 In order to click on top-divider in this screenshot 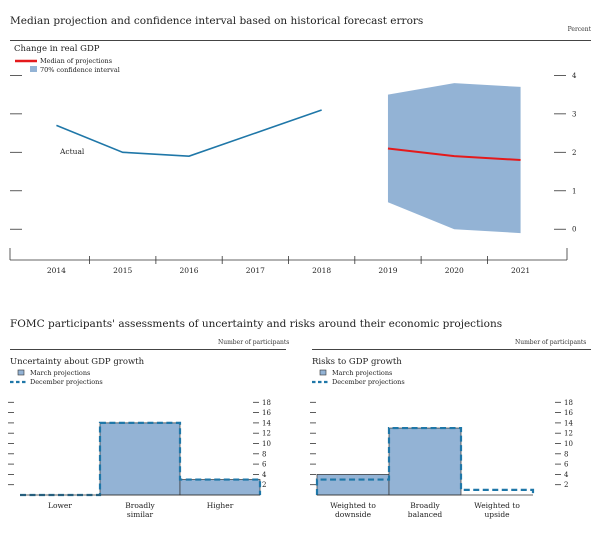, I will do `click(300, 40)`.